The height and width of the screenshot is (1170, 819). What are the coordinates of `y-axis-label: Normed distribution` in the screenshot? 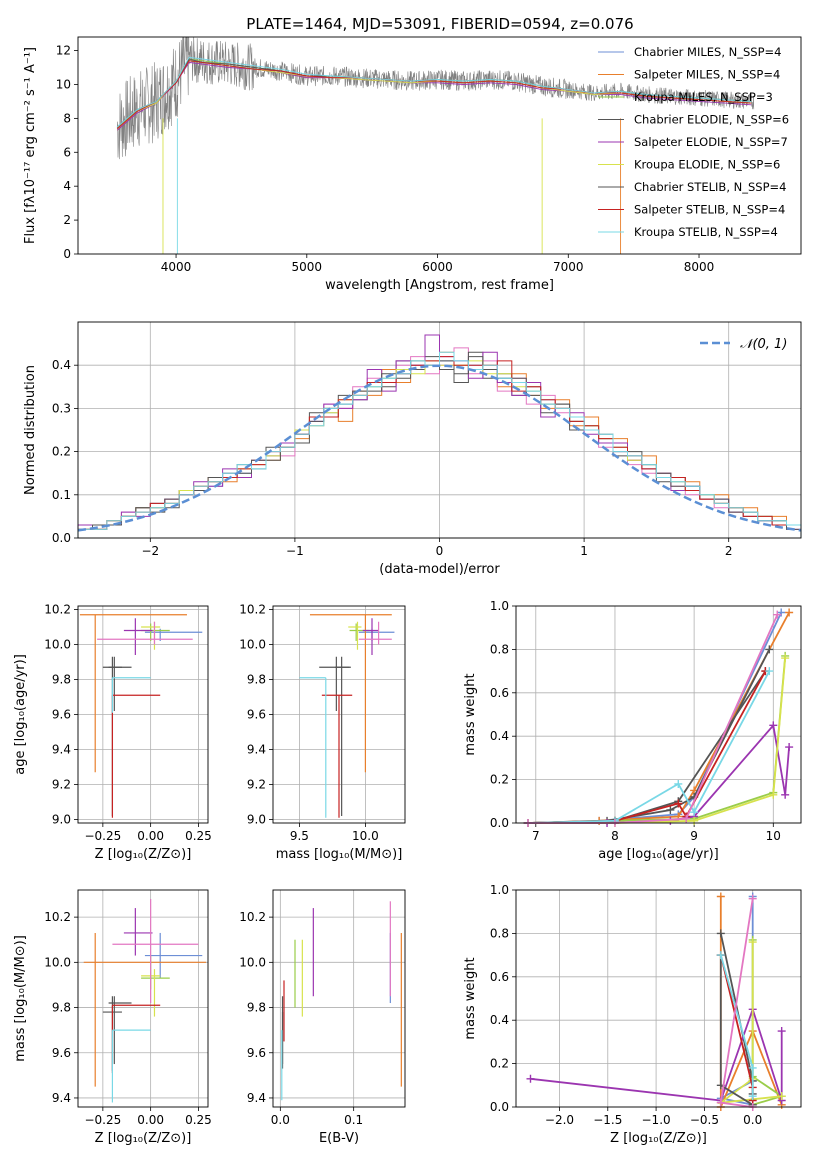 It's located at (30, 430).